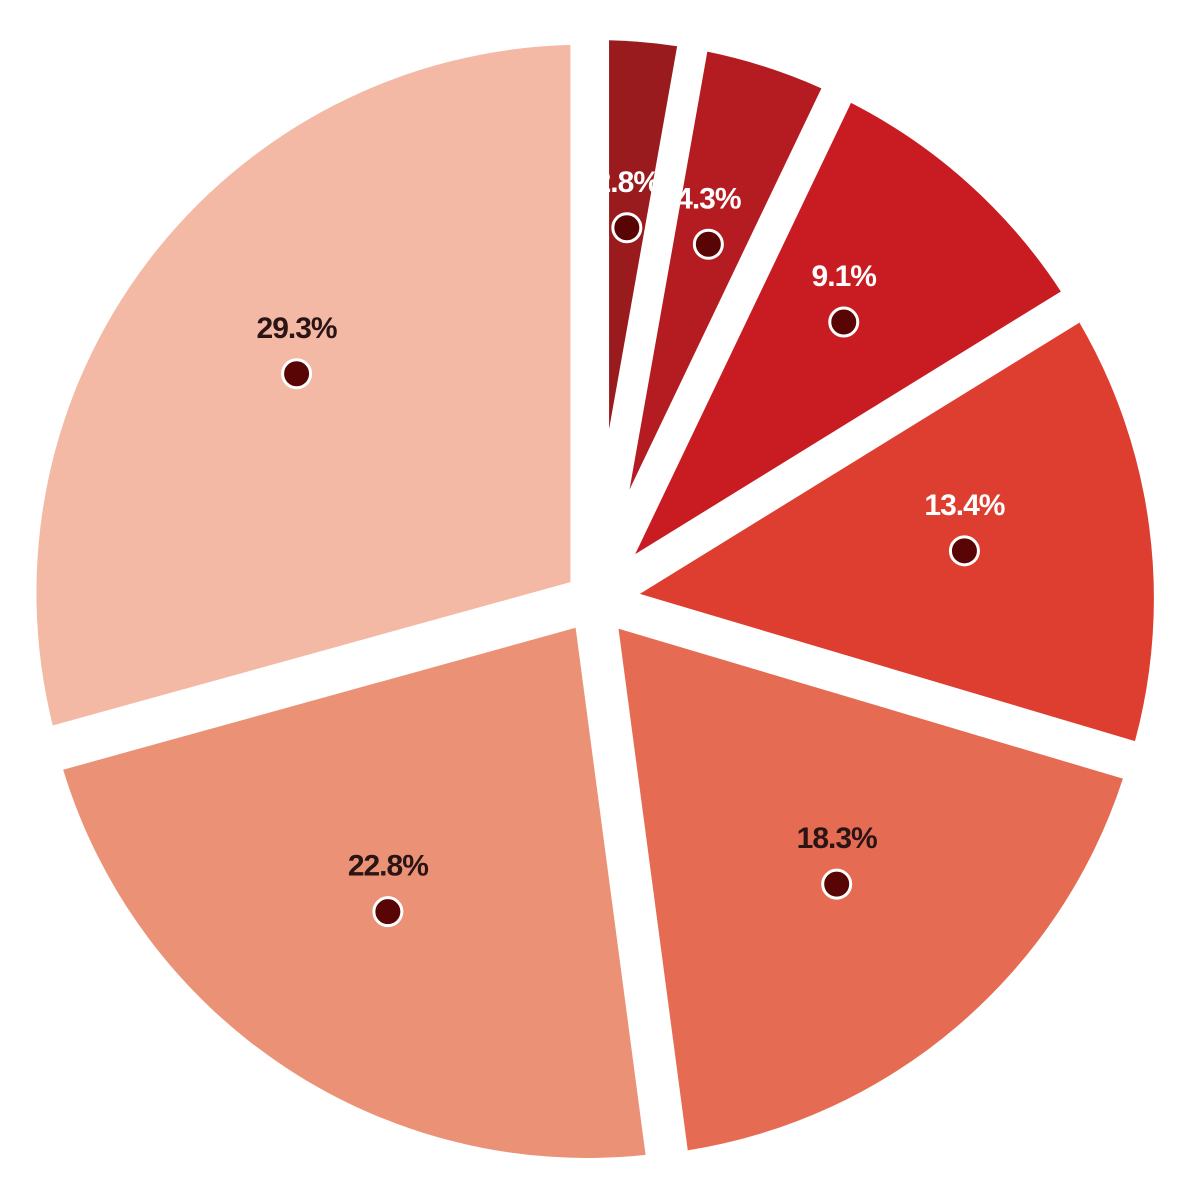 The width and height of the screenshot is (1188, 1200). Describe the element at coordinates (964, 505) in the screenshot. I see `slice-label: 13.4%` at that location.